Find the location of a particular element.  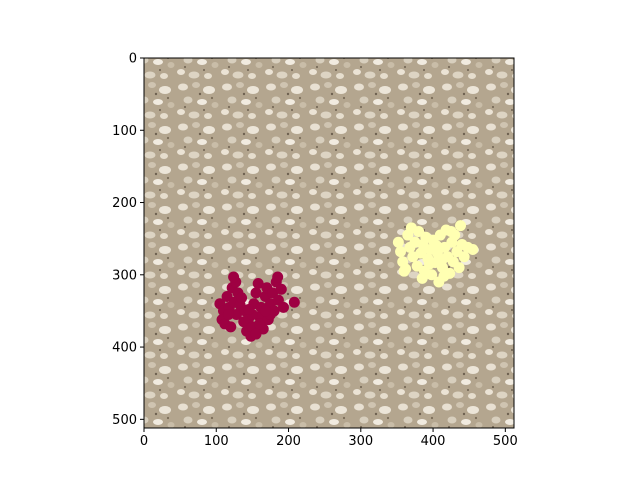

y-tick-label: 0 is located at coordinates (133, 59).